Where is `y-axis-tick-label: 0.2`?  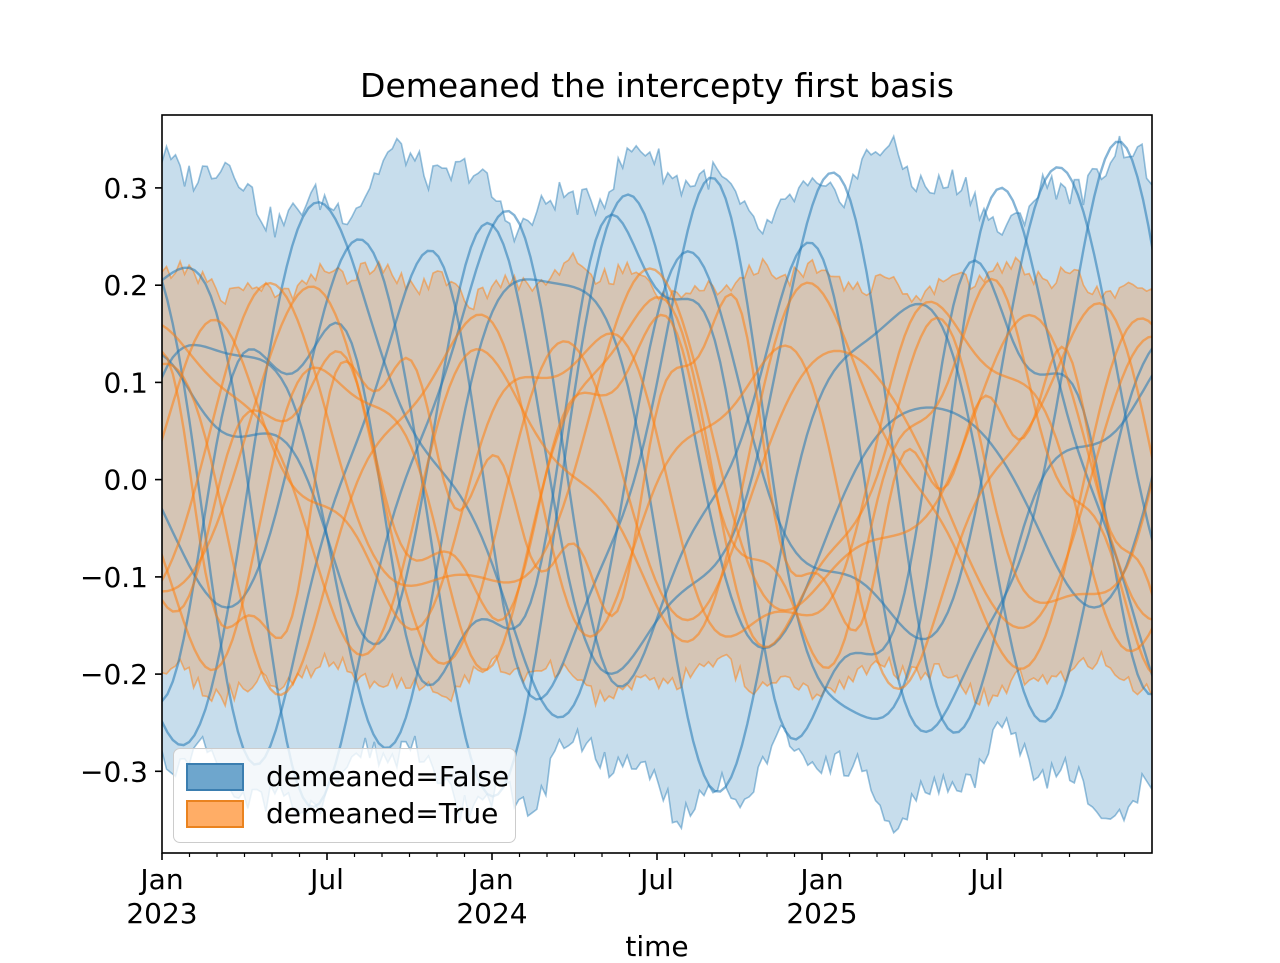 y-axis-tick-label: 0.2 is located at coordinates (125, 285).